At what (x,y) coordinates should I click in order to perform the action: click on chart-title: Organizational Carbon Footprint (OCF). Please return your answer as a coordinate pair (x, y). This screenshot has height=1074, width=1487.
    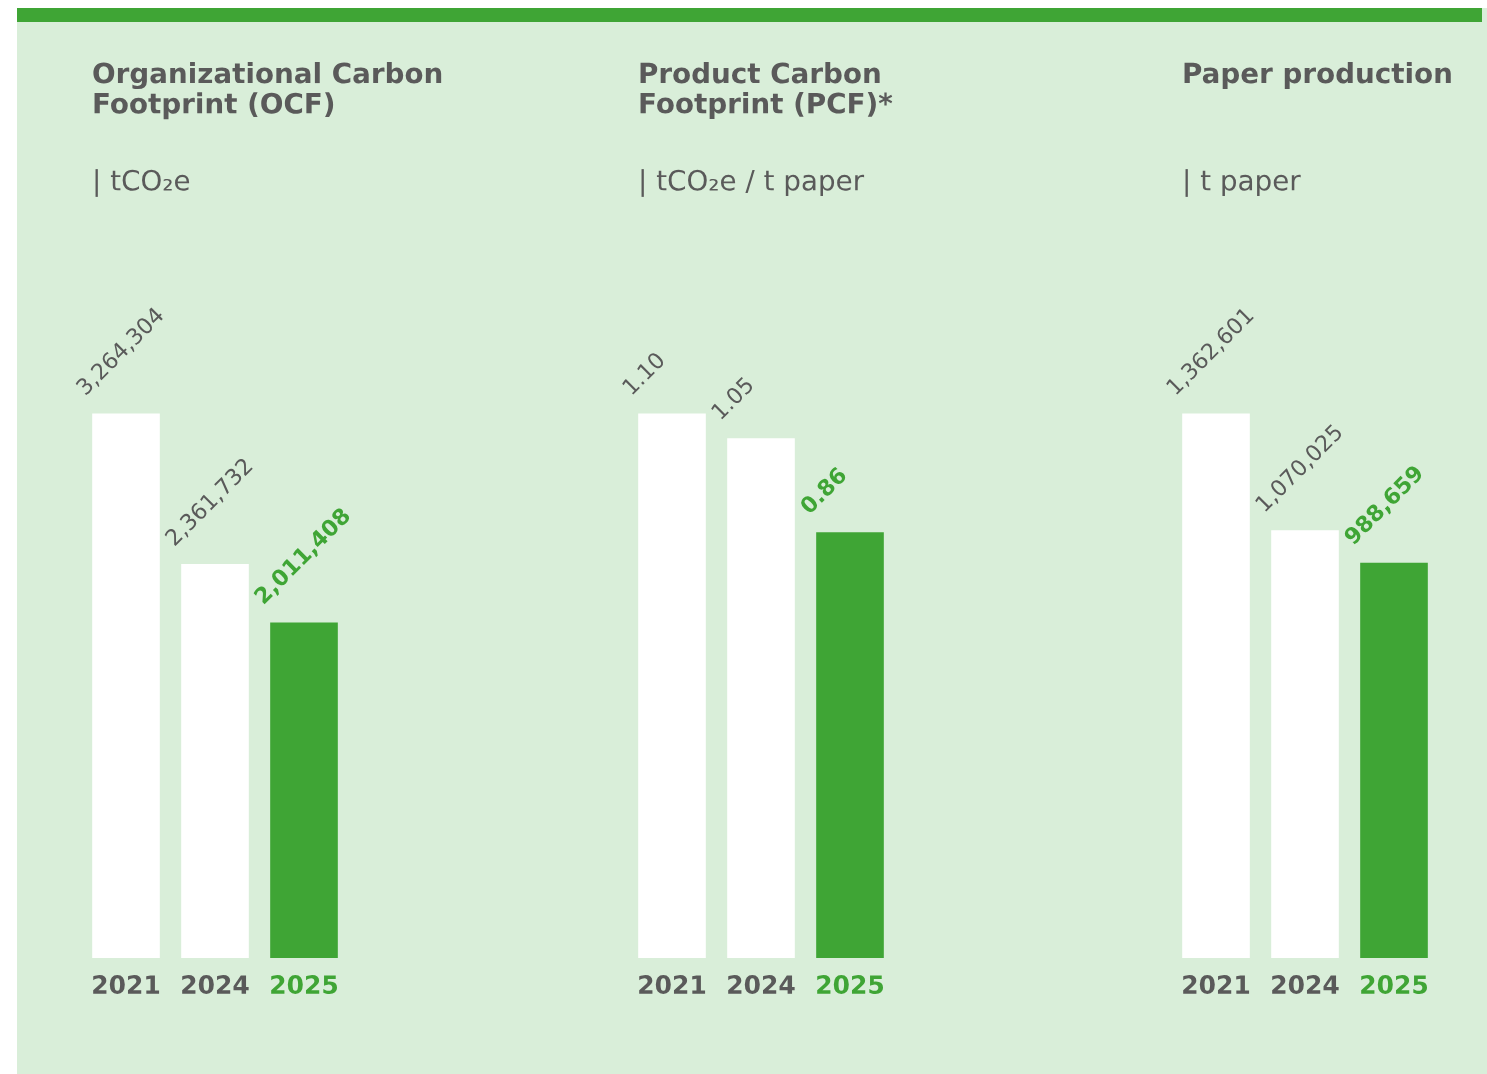
    Looking at the image, I should click on (267, 91).